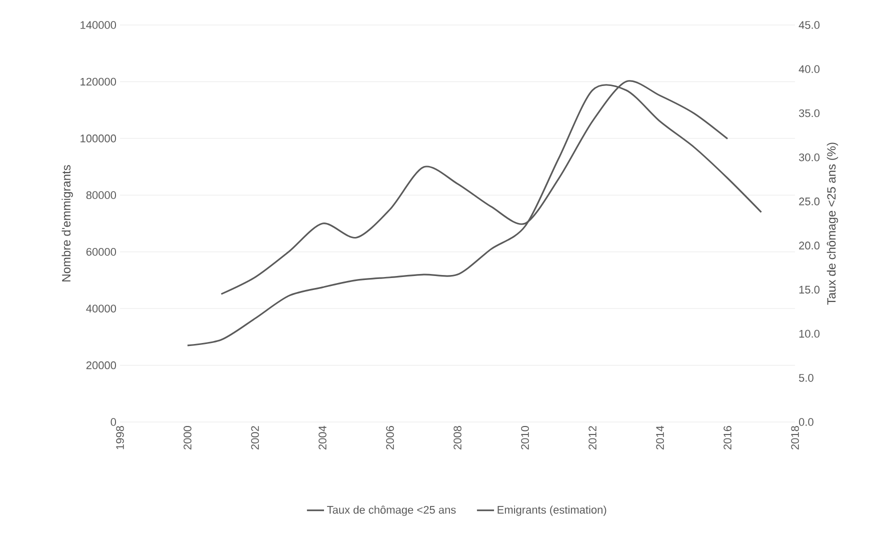  Describe the element at coordinates (390, 438) in the screenshot. I see `x-tick-label: 2006` at that location.